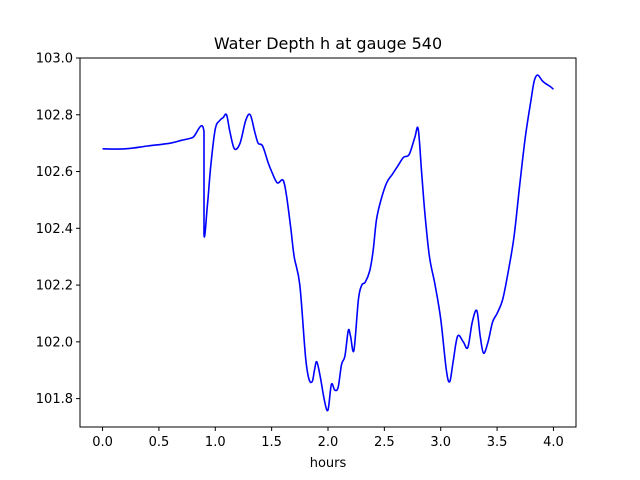  Describe the element at coordinates (328, 442) in the screenshot. I see `x-tick-label: 2.0` at that location.